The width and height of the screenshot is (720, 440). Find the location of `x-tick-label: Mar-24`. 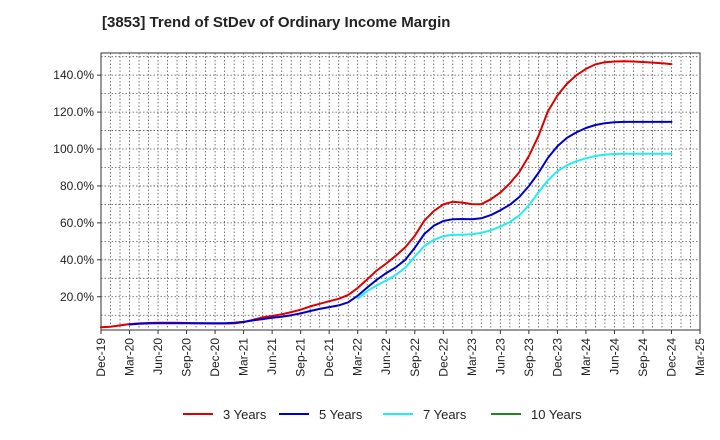

x-tick-label: Mar-24 is located at coordinates (586, 357).